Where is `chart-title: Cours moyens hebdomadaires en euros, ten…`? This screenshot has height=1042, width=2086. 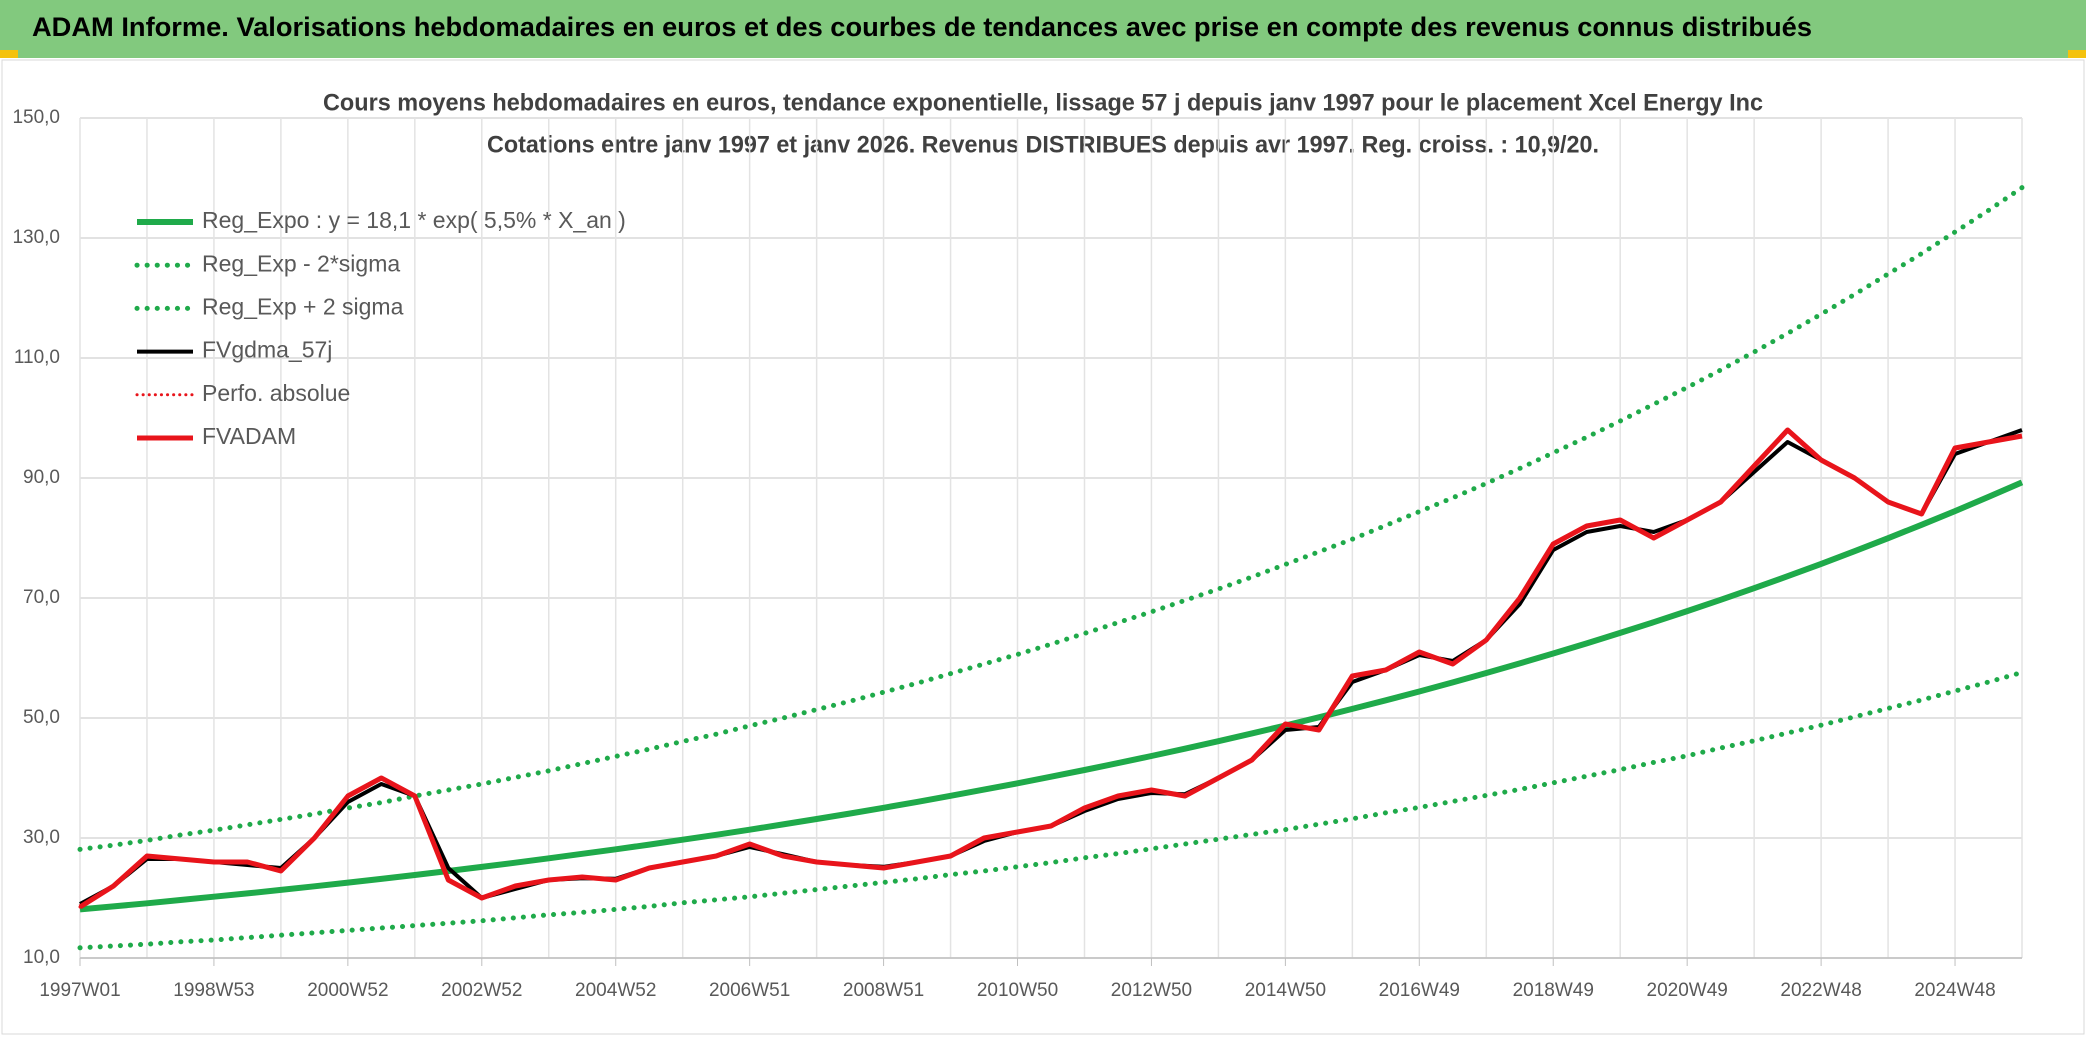 chart-title: Cours moyens hebdomadaires en euros, ten… is located at coordinates (1043, 102).